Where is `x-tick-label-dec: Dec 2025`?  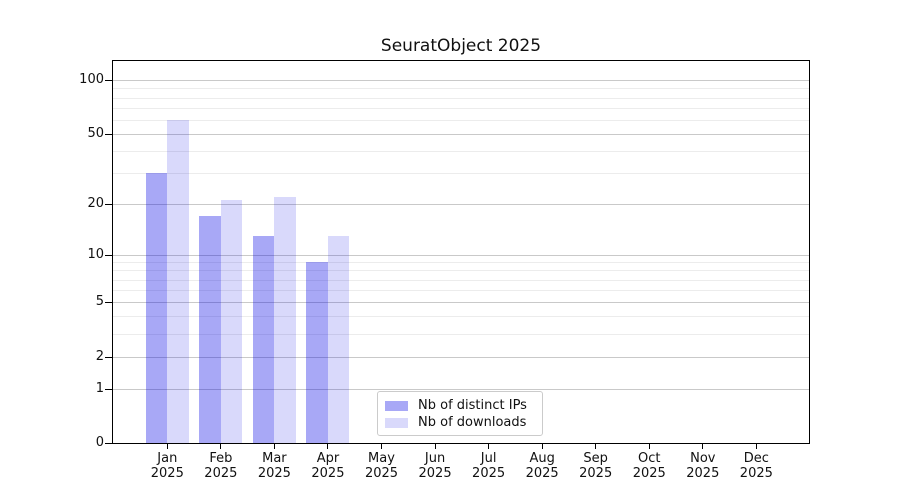
x-tick-label-dec: Dec 2025 is located at coordinates (756, 466).